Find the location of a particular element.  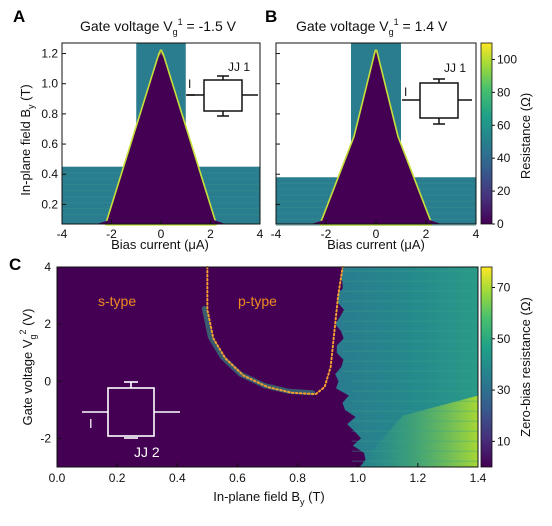

y-tick-label: 0.2 is located at coordinates (49, 204).